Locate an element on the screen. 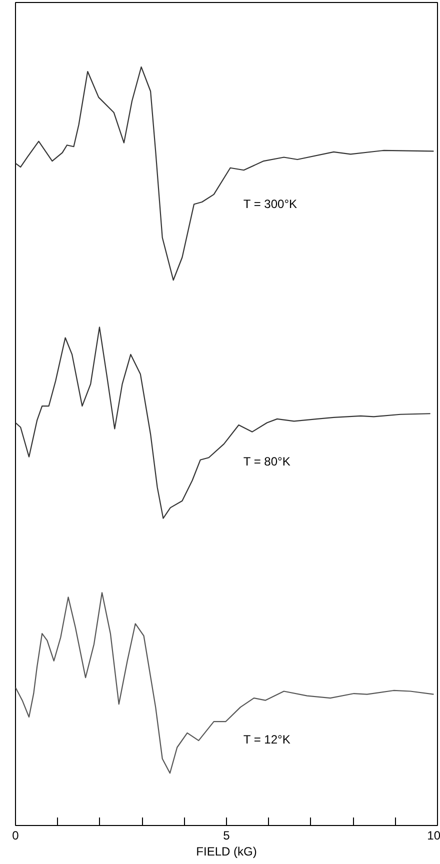 The height and width of the screenshot is (864, 440). x-tick-label: 10 is located at coordinates (433, 835).